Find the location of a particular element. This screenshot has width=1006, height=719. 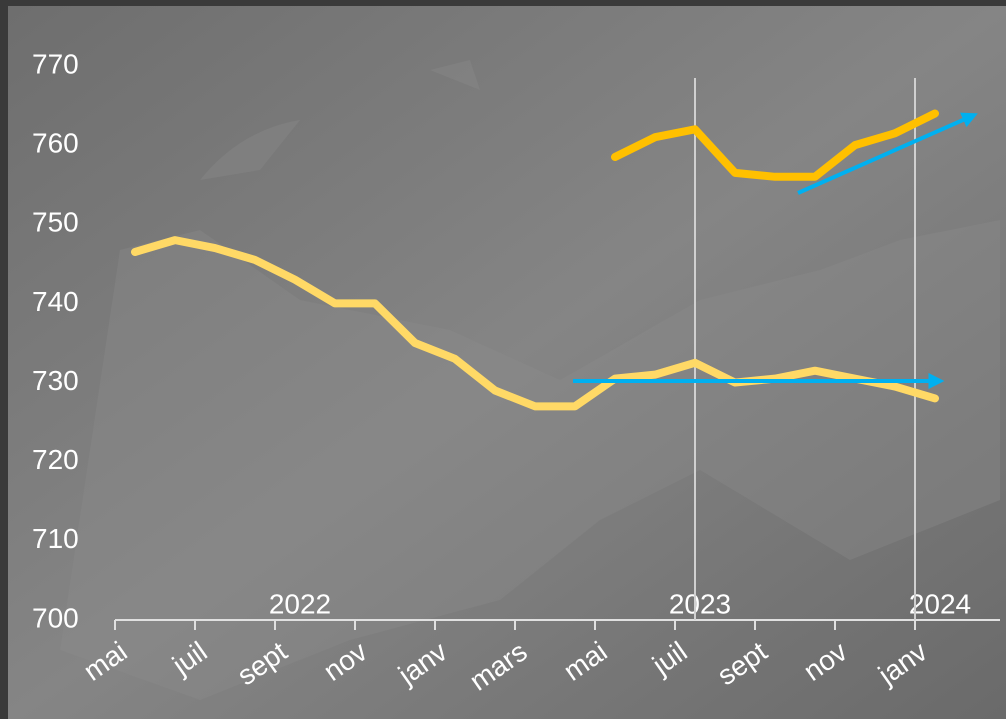

y-tick-label: 770 is located at coordinates (55, 63).